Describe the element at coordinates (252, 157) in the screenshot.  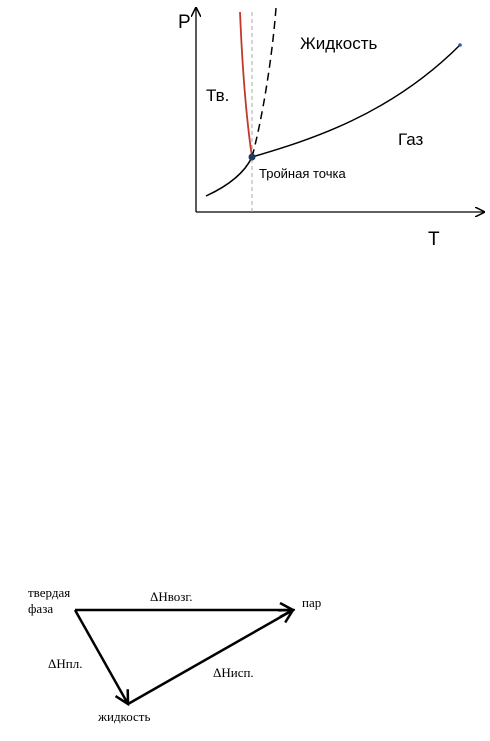
I see `triple-point` at that location.